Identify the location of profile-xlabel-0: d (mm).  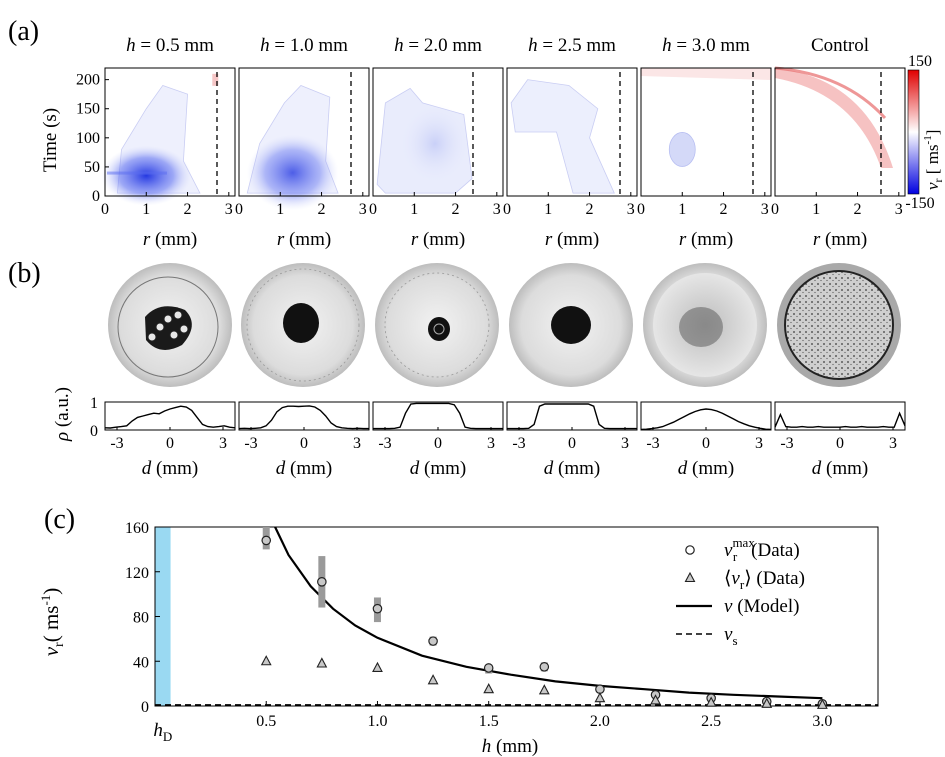
(170, 468).